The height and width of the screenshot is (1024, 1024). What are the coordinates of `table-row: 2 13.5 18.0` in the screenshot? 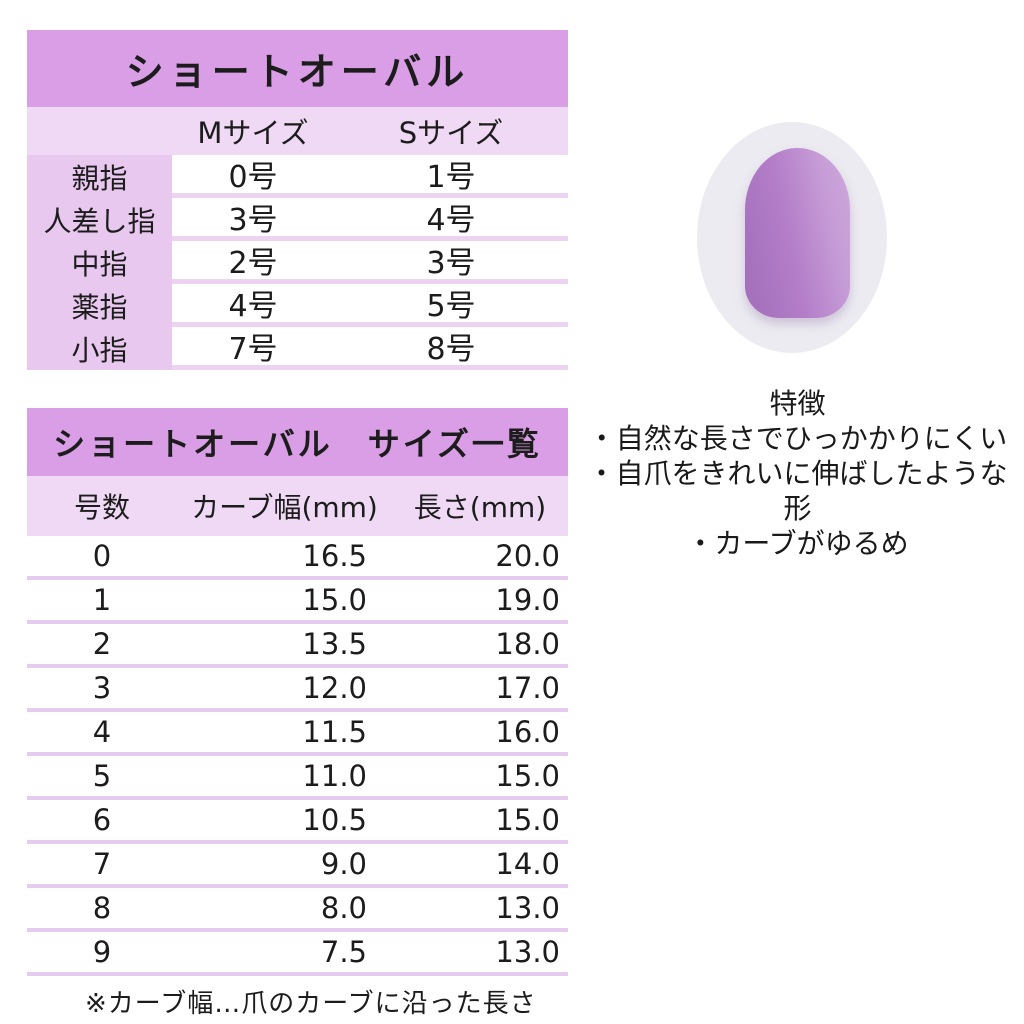 It's located at (297, 646).